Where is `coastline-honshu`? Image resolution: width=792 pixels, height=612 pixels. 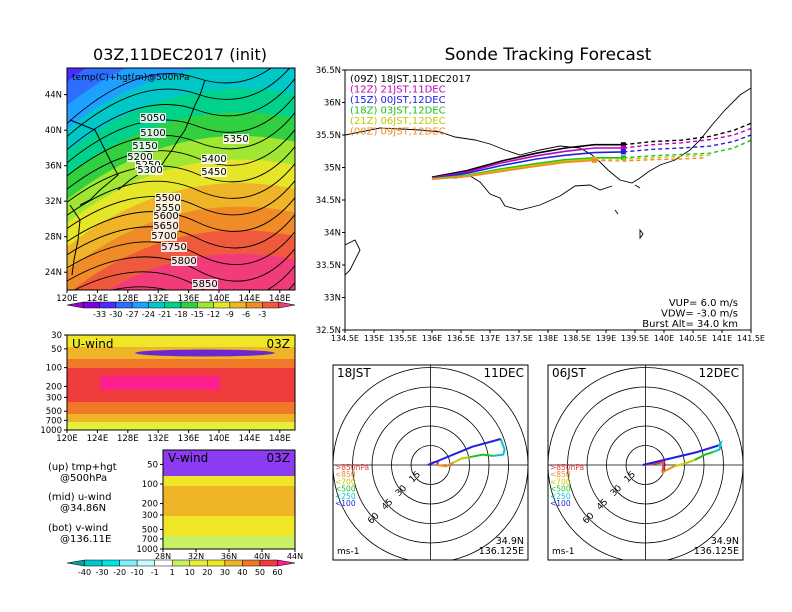
coastline-honshu is located at coordinates (548, 135).